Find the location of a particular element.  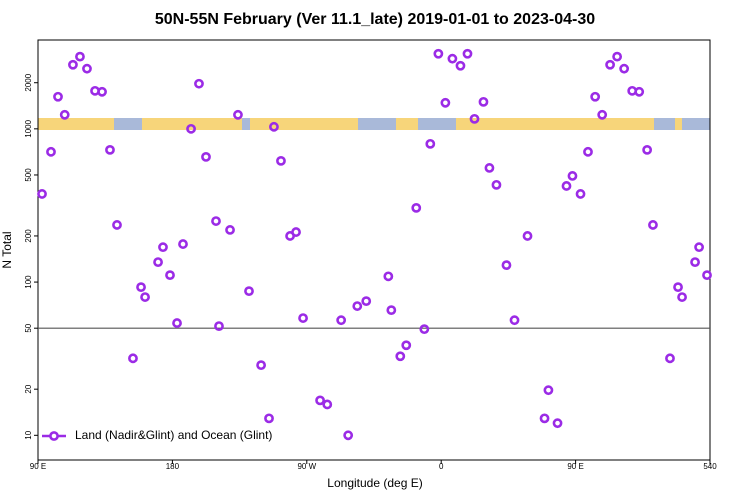

y-tick-label: 500 is located at coordinates (28, 175).